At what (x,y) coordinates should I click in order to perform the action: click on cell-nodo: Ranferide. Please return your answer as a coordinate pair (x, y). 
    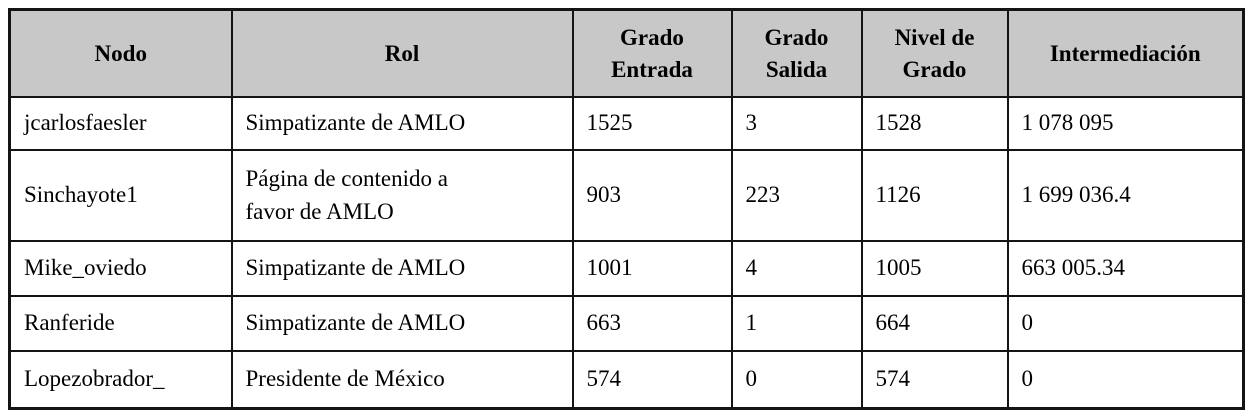
    Looking at the image, I should click on (120, 323).